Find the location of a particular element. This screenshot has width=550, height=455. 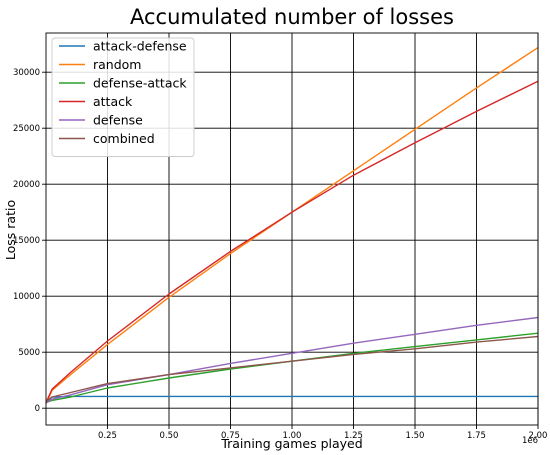

legend-label-defense: defense is located at coordinates (118, 120).